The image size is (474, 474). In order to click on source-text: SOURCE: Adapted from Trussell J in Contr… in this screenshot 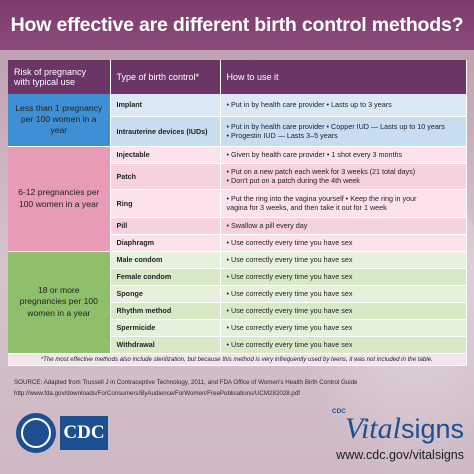, I will do `click(186, 382)`.